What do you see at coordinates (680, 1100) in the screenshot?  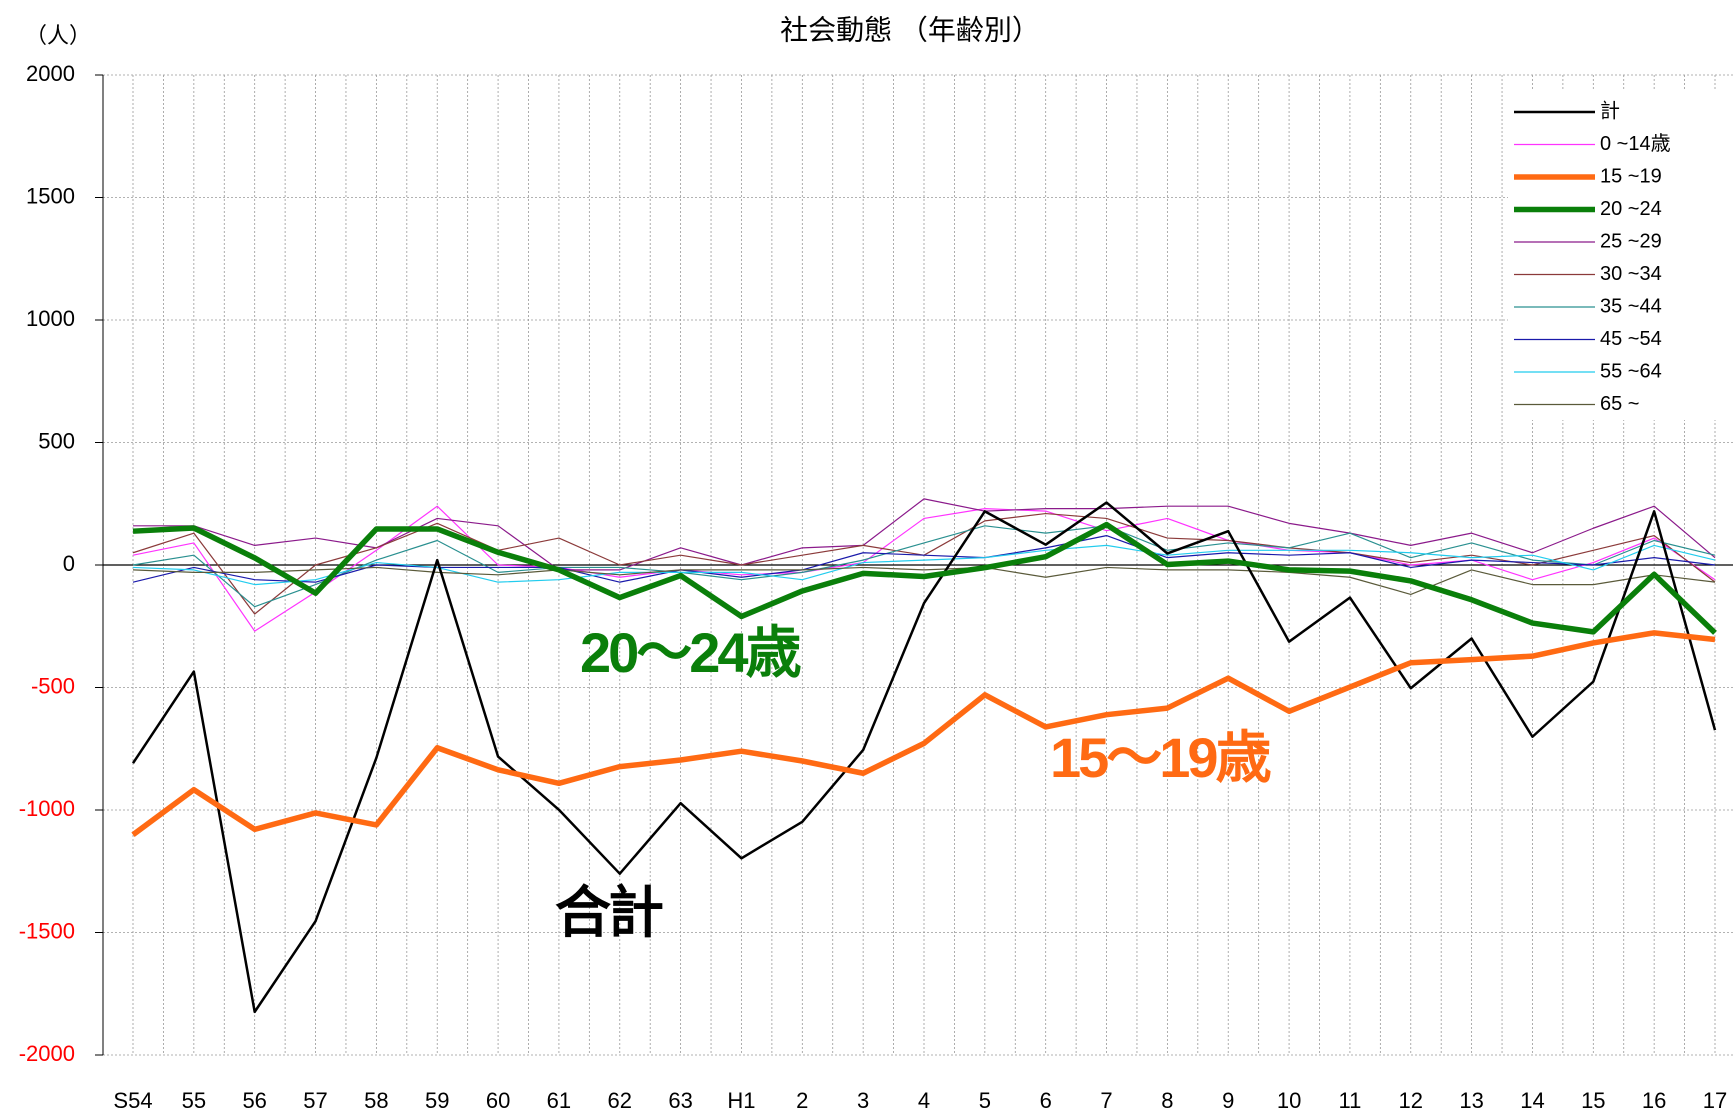 I see `x-tick-label: 63` at bounding box center [680, 1100].